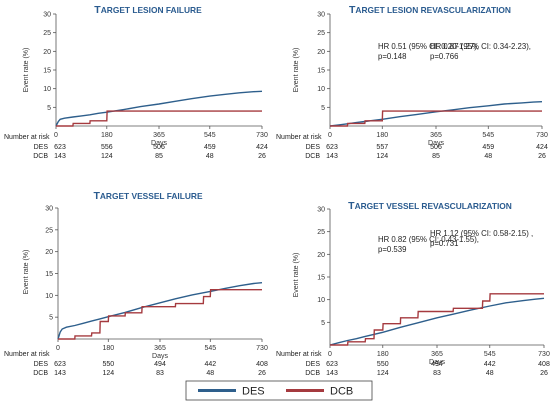 This screenshot has width=554, height=408. I want to click on risk-value: 83, so click(160, 373).